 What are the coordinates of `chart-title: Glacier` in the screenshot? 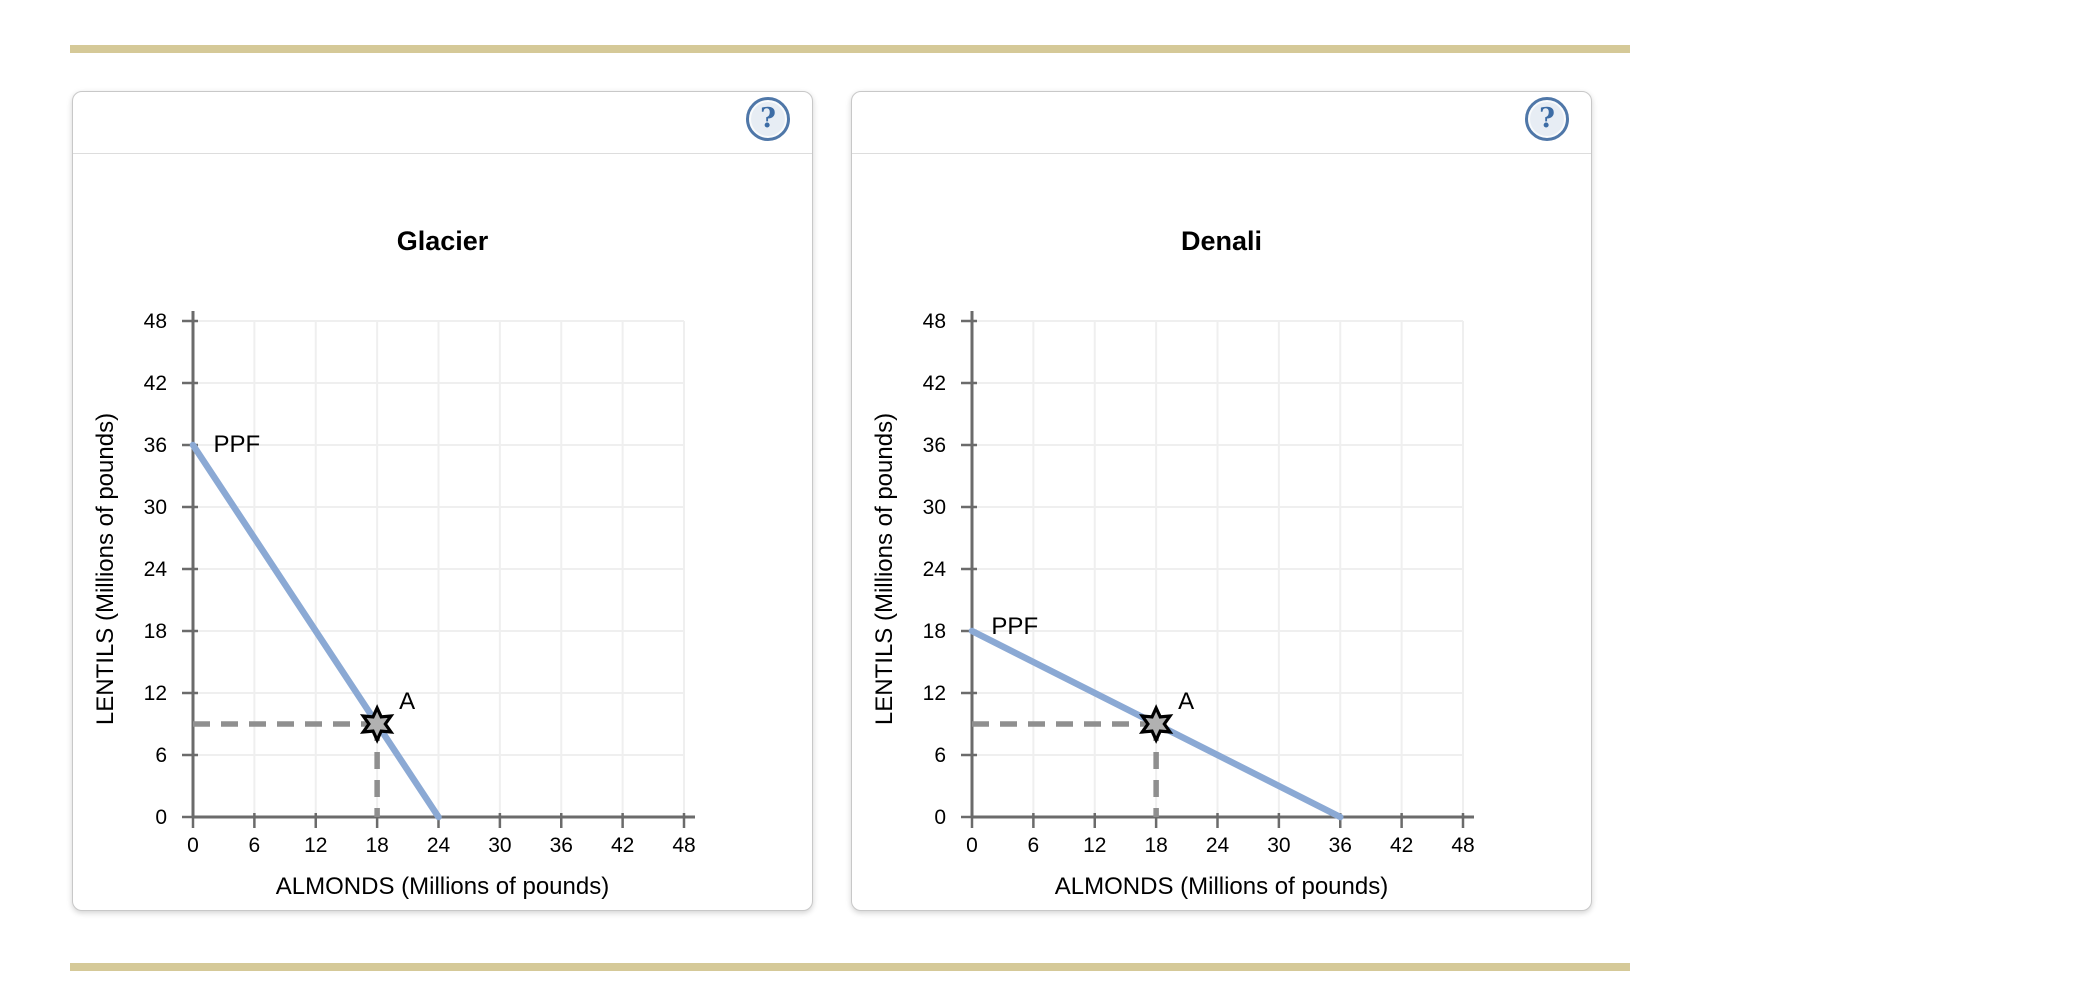 It's located at (442, 241).